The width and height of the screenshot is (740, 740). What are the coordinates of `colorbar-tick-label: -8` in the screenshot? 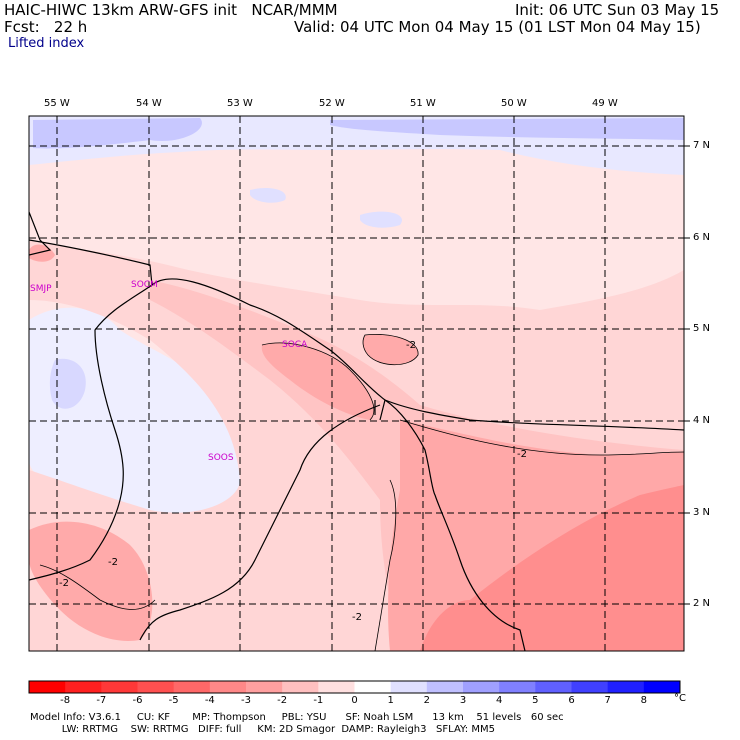 It's located at (65, 700).